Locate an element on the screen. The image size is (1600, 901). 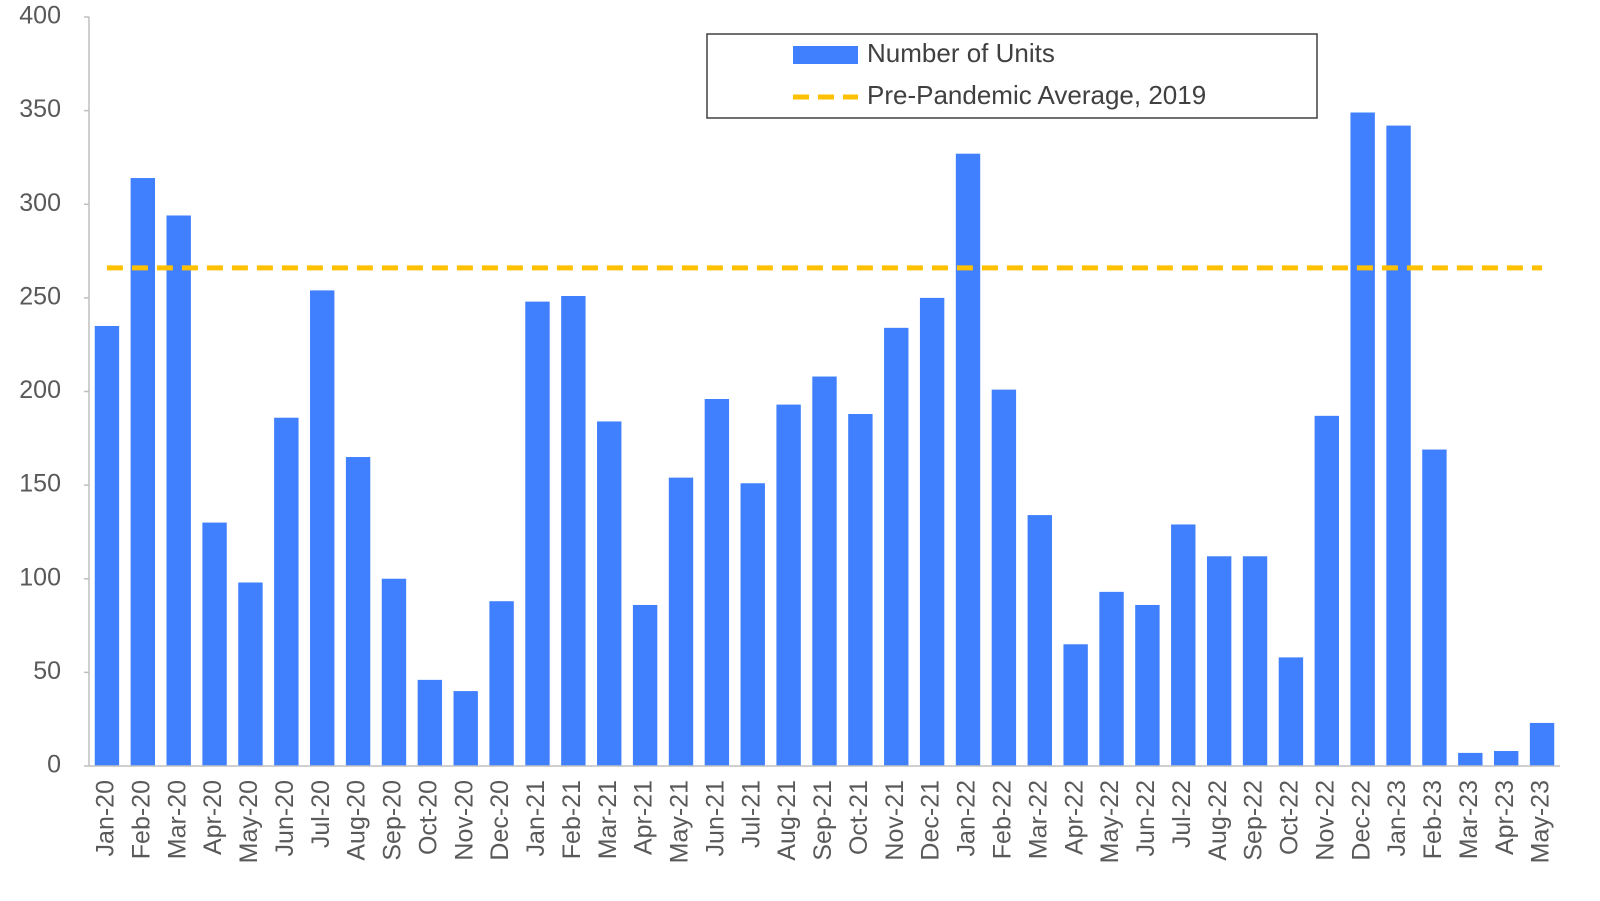
x-tick-label: May-22 is located at coordinates (1110, 821).